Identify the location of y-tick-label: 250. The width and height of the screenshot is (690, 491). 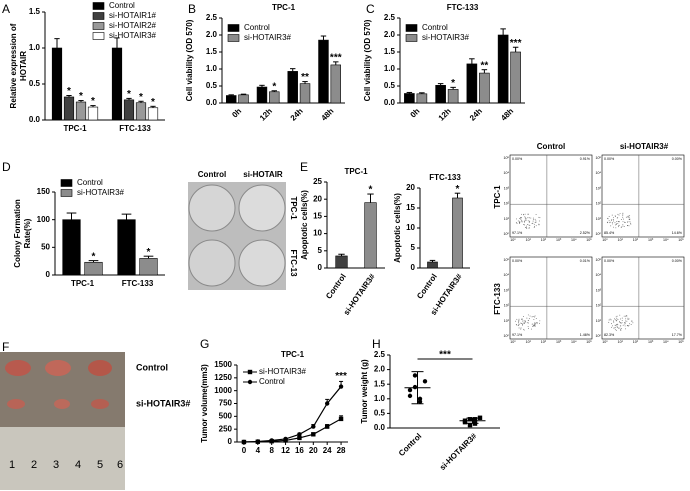
(226, 428).